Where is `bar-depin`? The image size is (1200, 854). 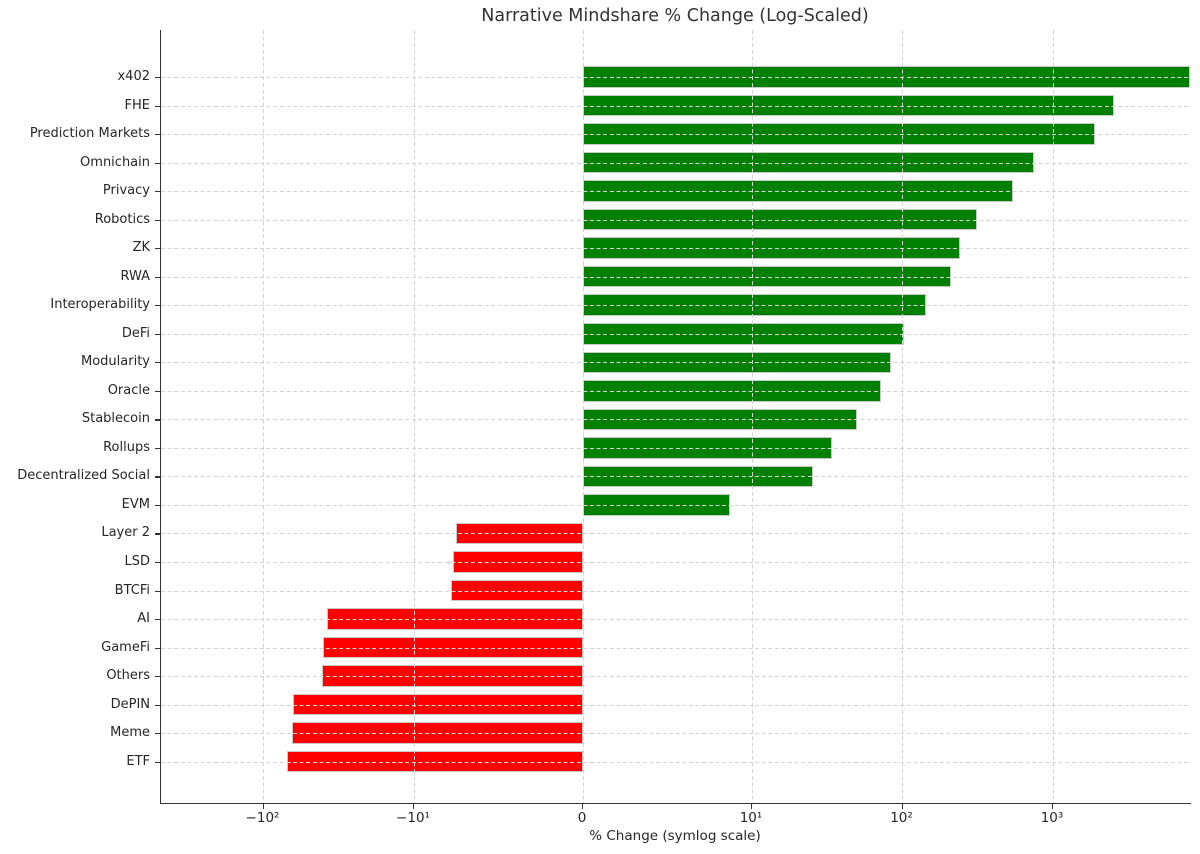
bar-depin is located at coordinates (437, 704).